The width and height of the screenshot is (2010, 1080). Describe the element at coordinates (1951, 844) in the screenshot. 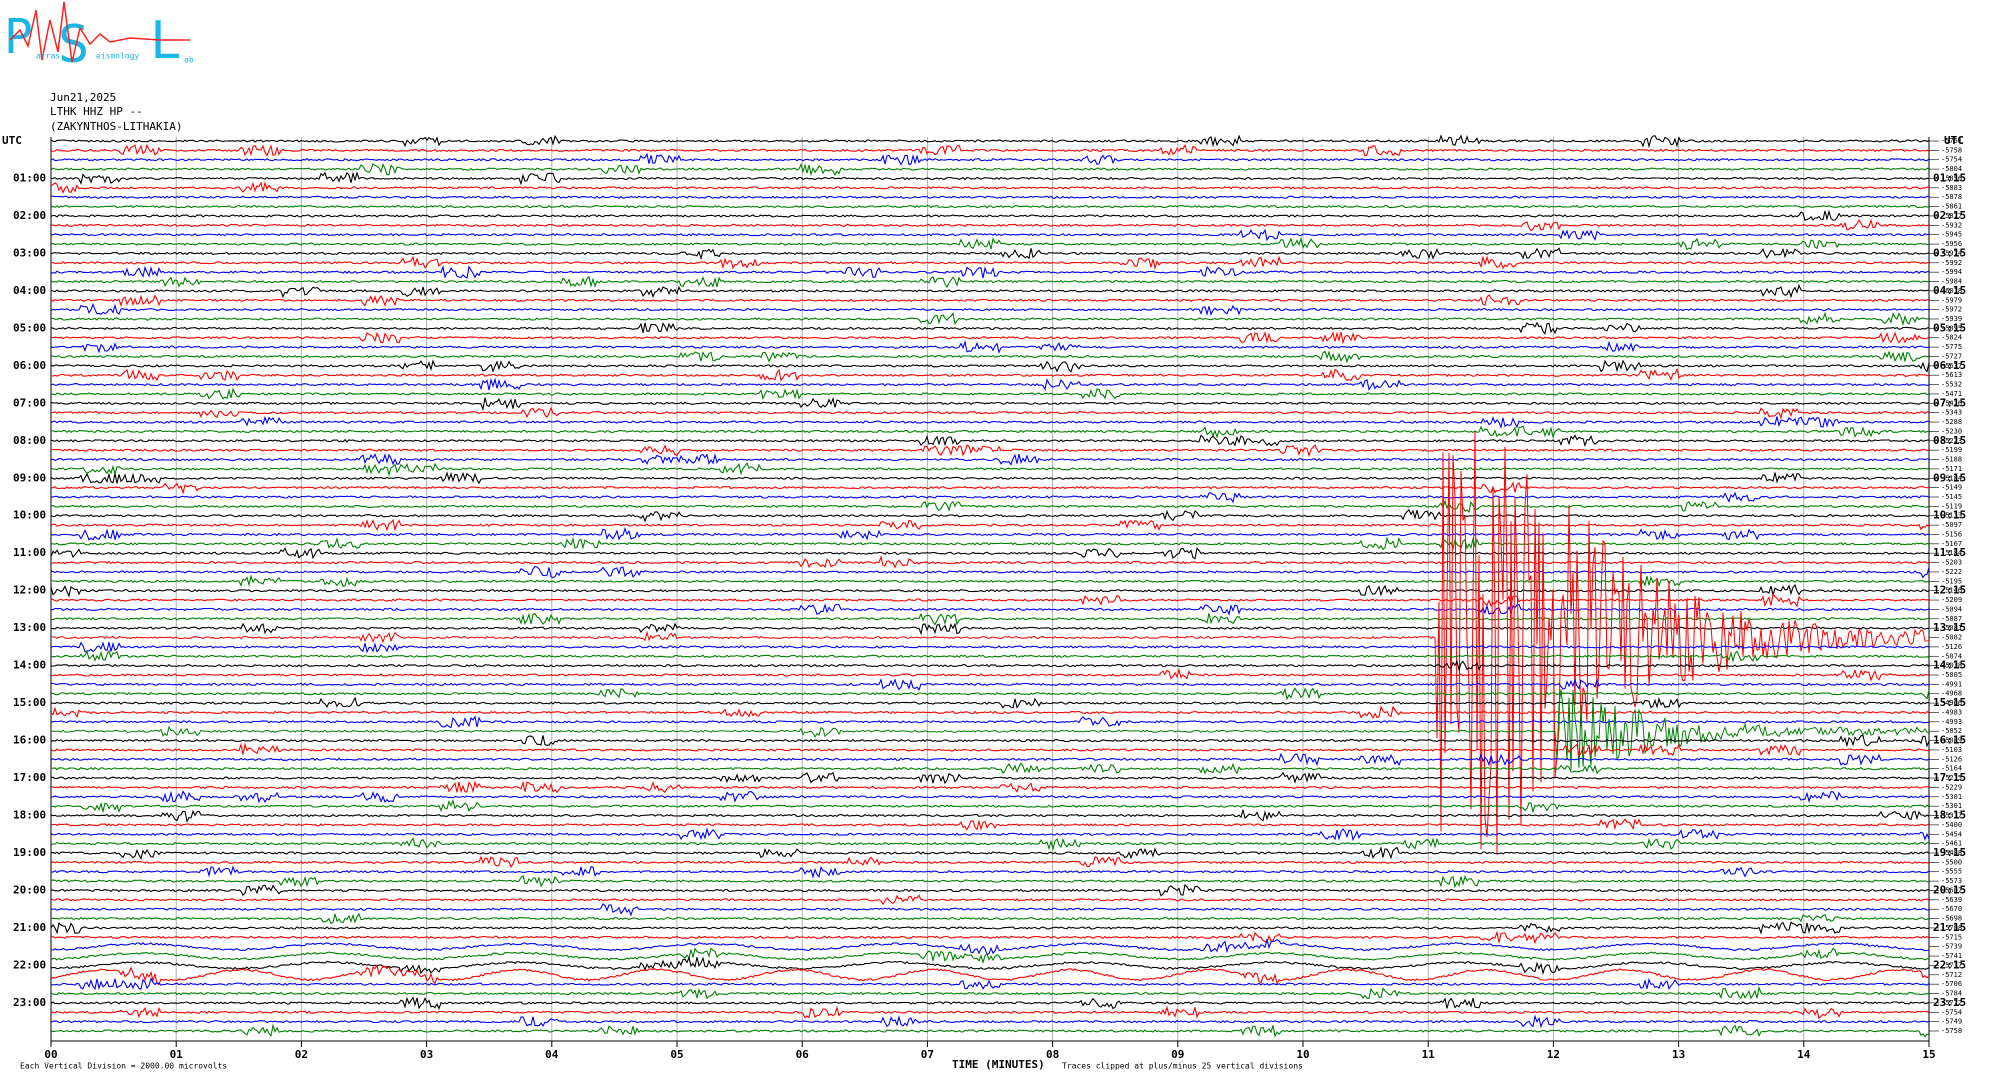

I see `trace-offset: -5461` at that location.